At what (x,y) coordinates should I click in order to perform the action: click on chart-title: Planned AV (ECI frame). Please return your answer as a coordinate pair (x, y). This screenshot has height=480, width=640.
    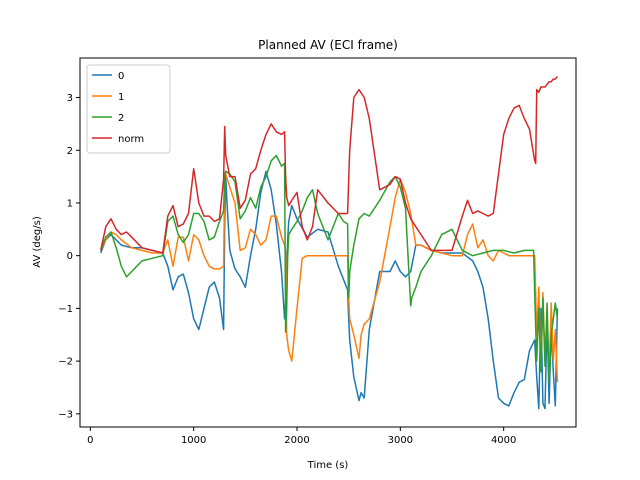
    Looking at the image, I should click on (328, 45).